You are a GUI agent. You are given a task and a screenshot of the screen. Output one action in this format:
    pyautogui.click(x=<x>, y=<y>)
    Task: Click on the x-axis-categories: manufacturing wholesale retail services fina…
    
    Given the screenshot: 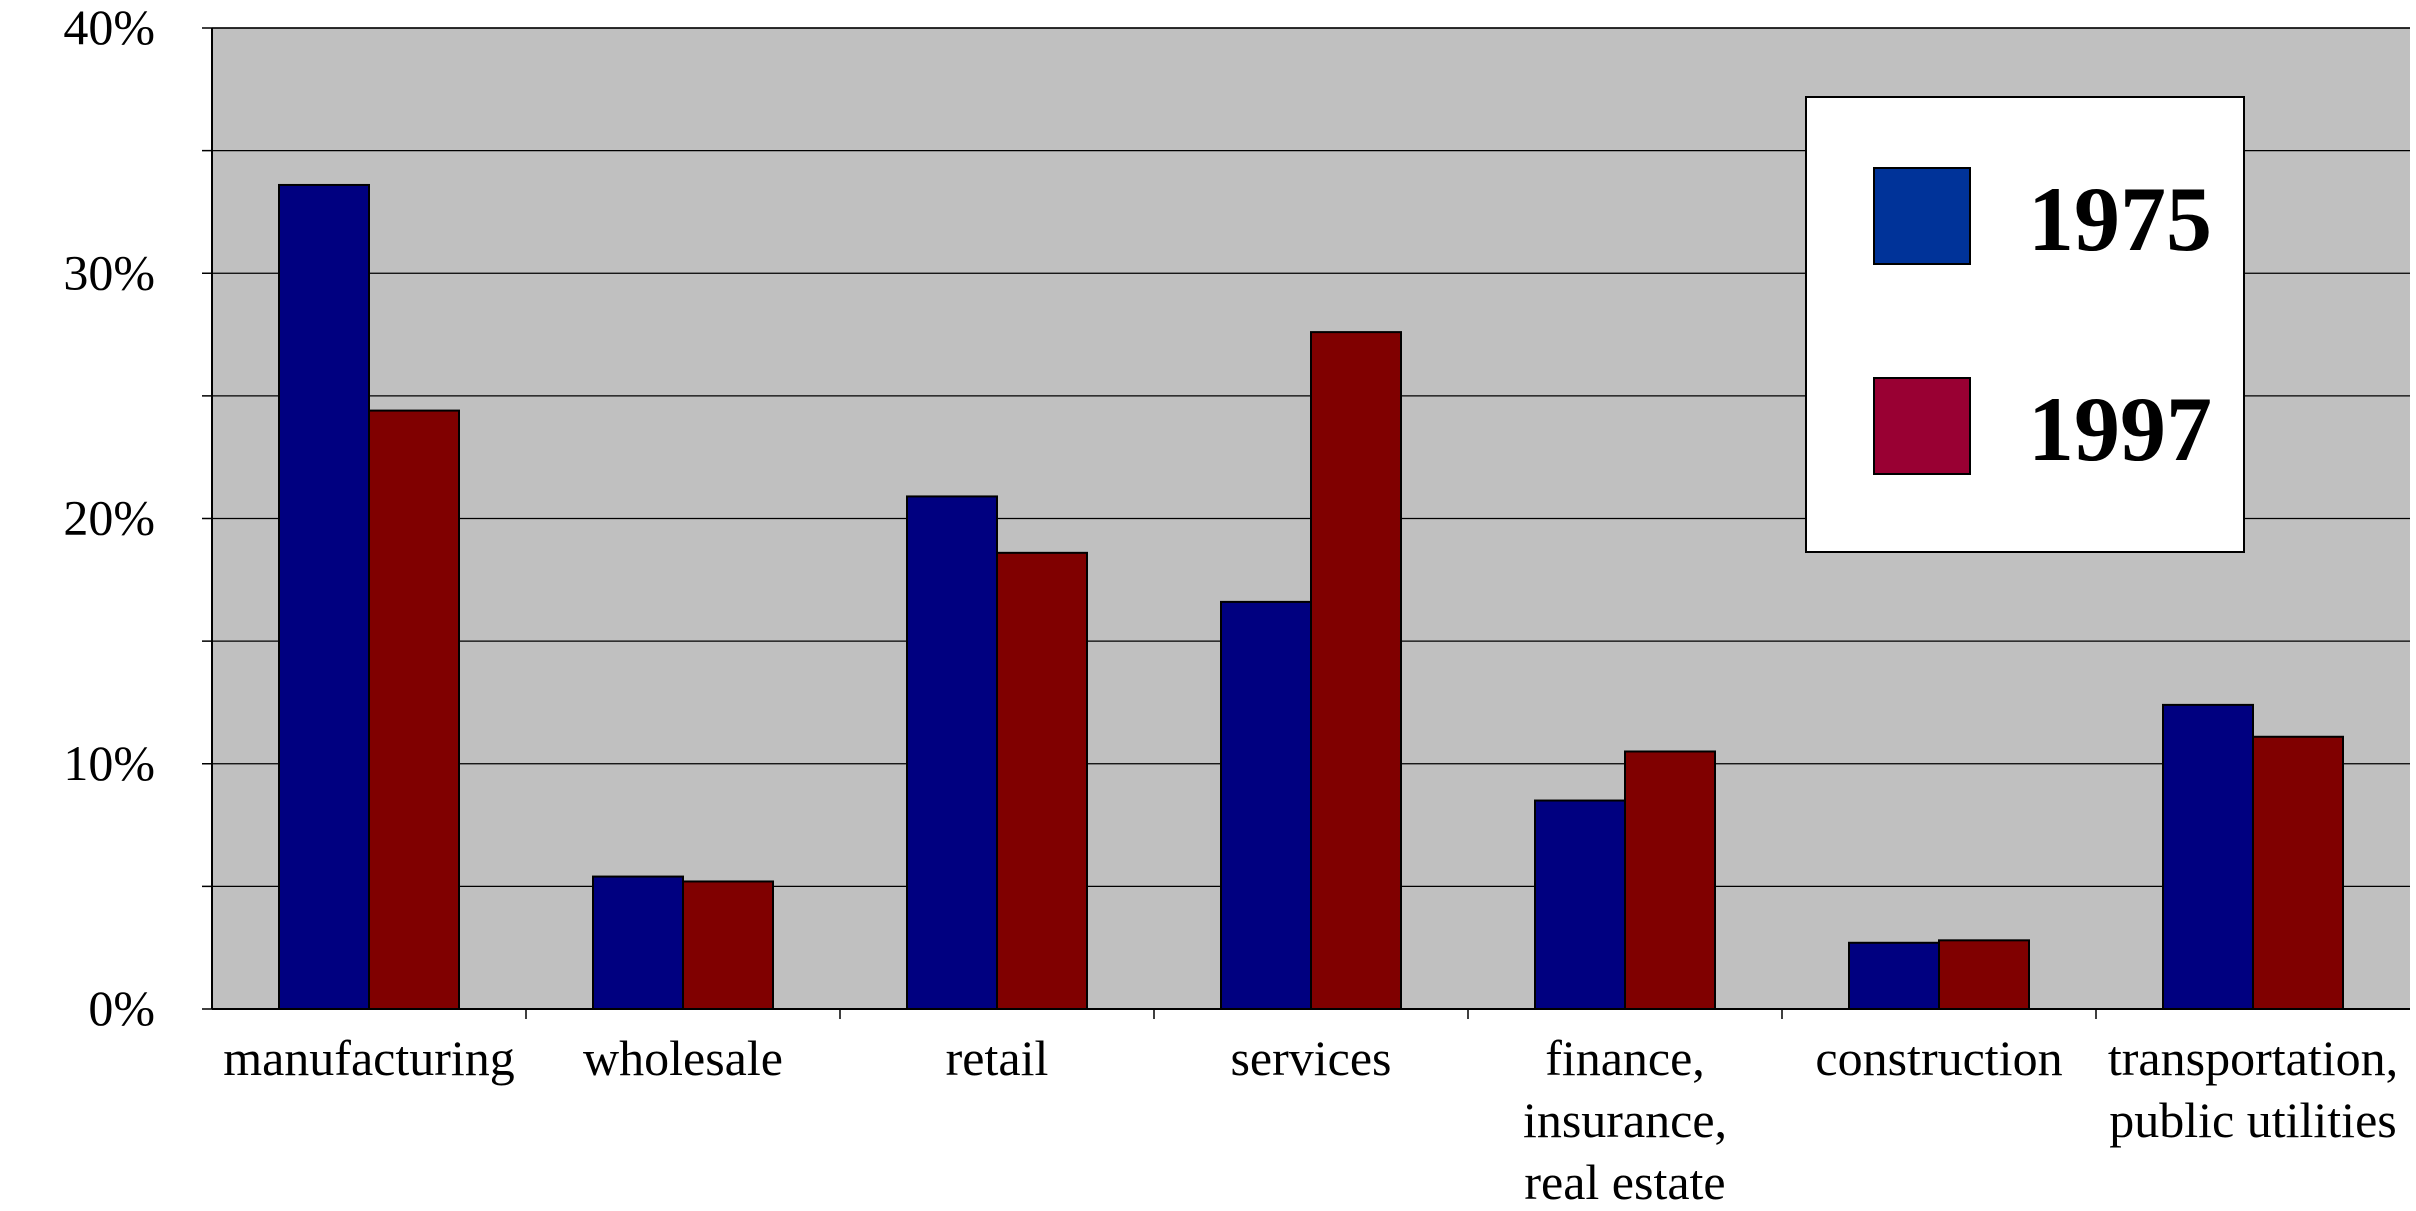 What is the action you would take?
    pyautogui.click(x=1310, y=1120)
    